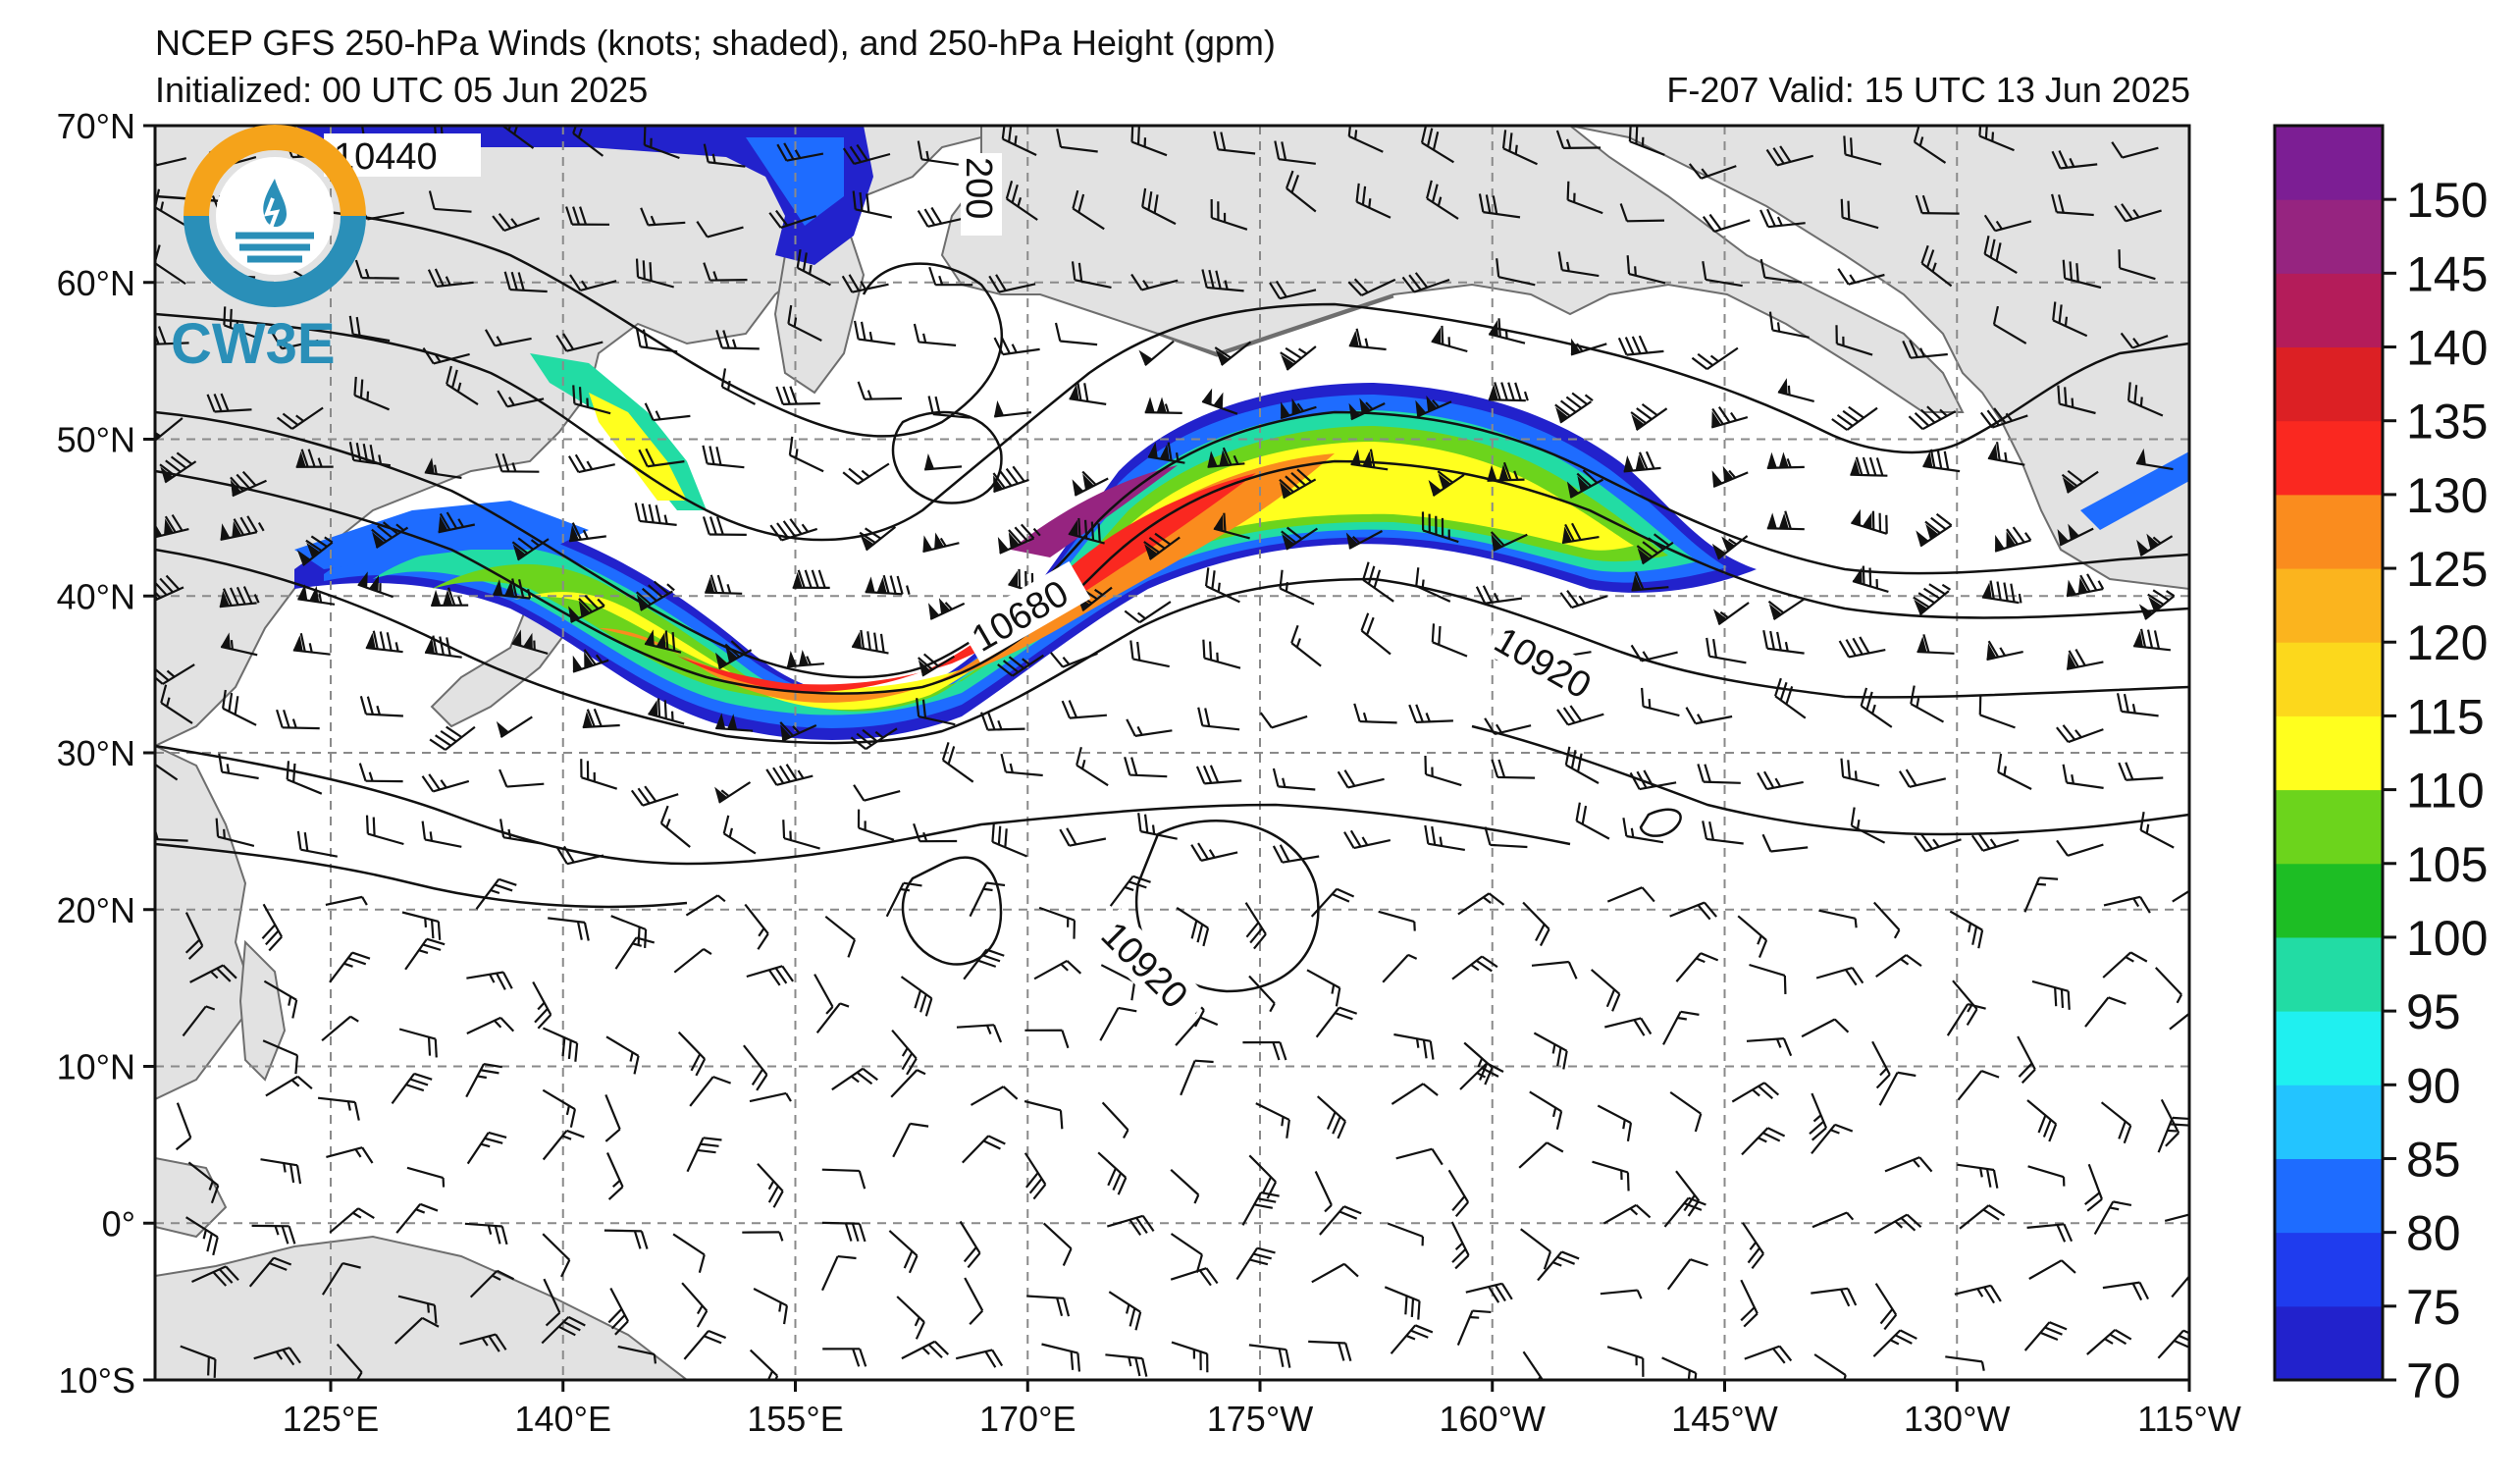 This screenshot has width=2520, height=1483. Describe the element at coordinates (795, 1419) in the screenshot. I see `lon-tick-label: 155°E` at that location.